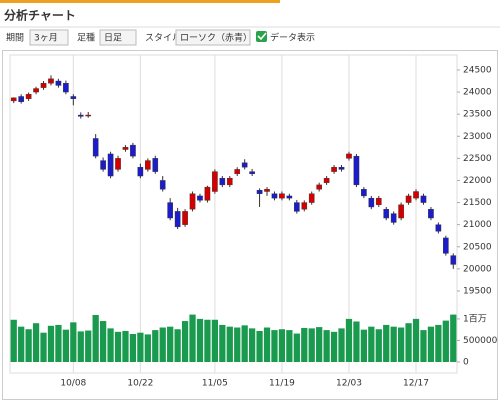 This screenshot has height=406, width=500. What do you see at coordinates (118, 37) in the screenshot?
I see `bar-select` at bounding box center [118, 37].